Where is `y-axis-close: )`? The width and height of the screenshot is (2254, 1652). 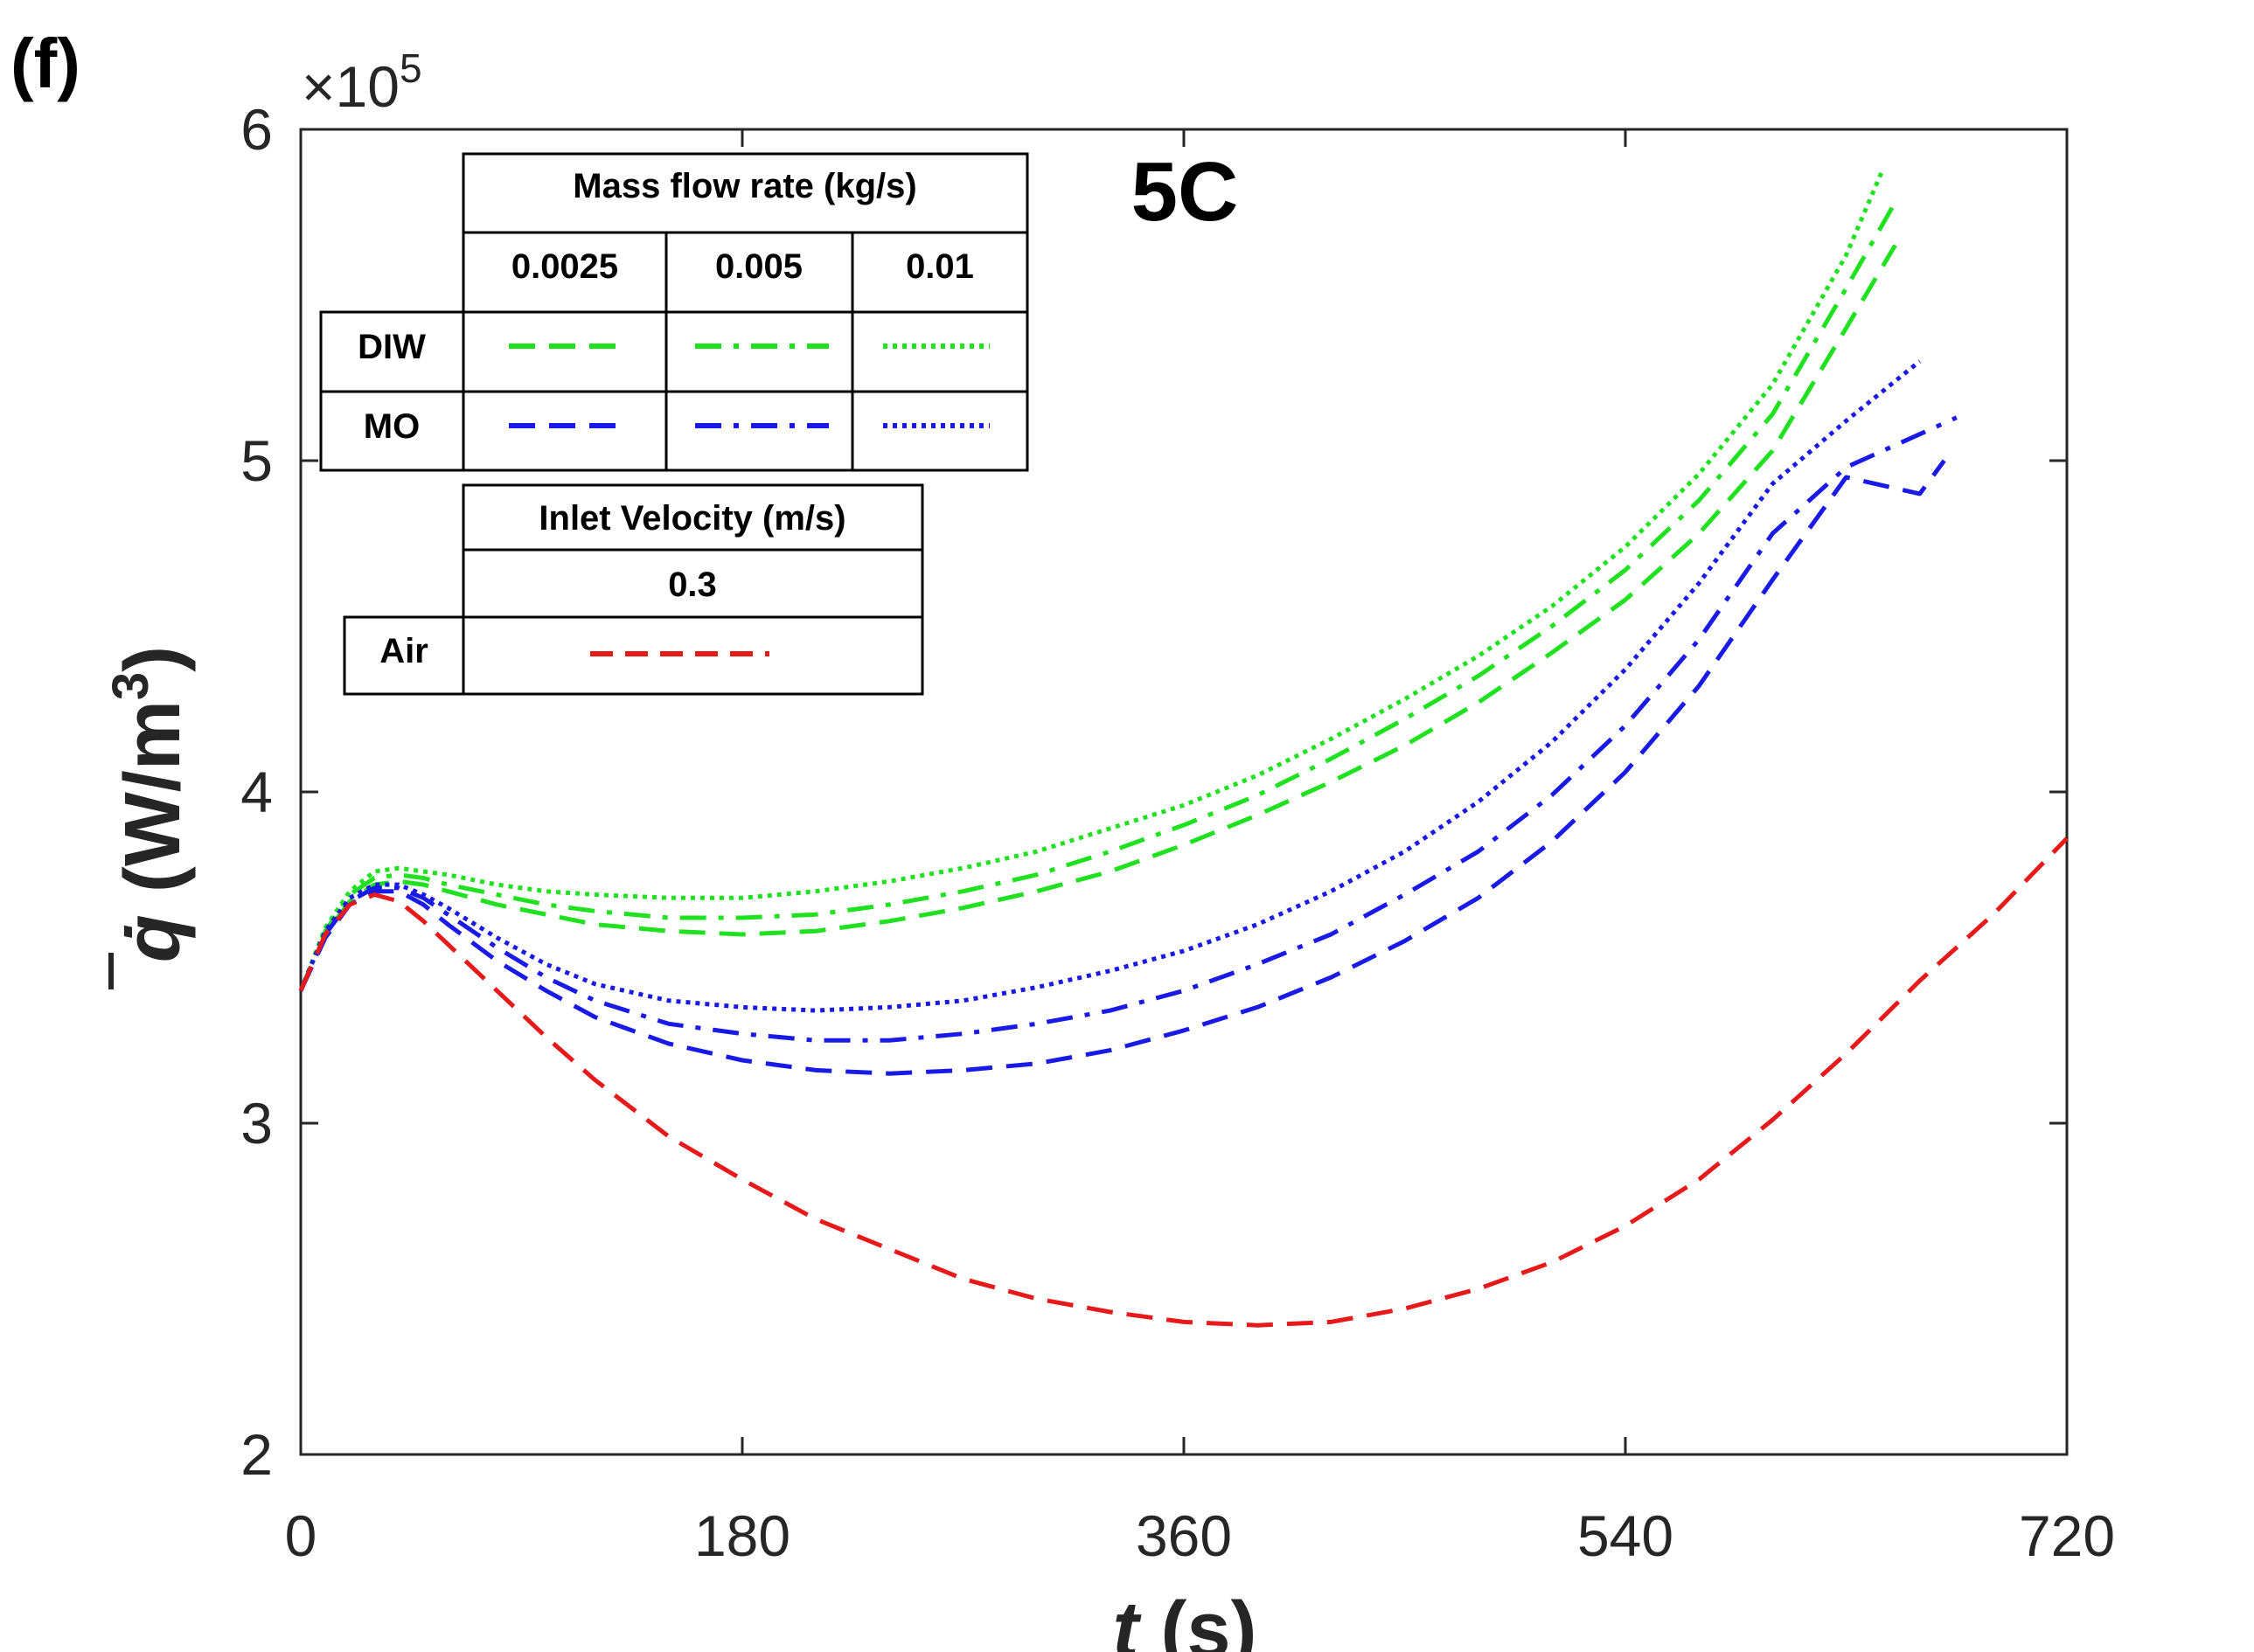
y-axis-close: ) is located at coordinates (153, 659).